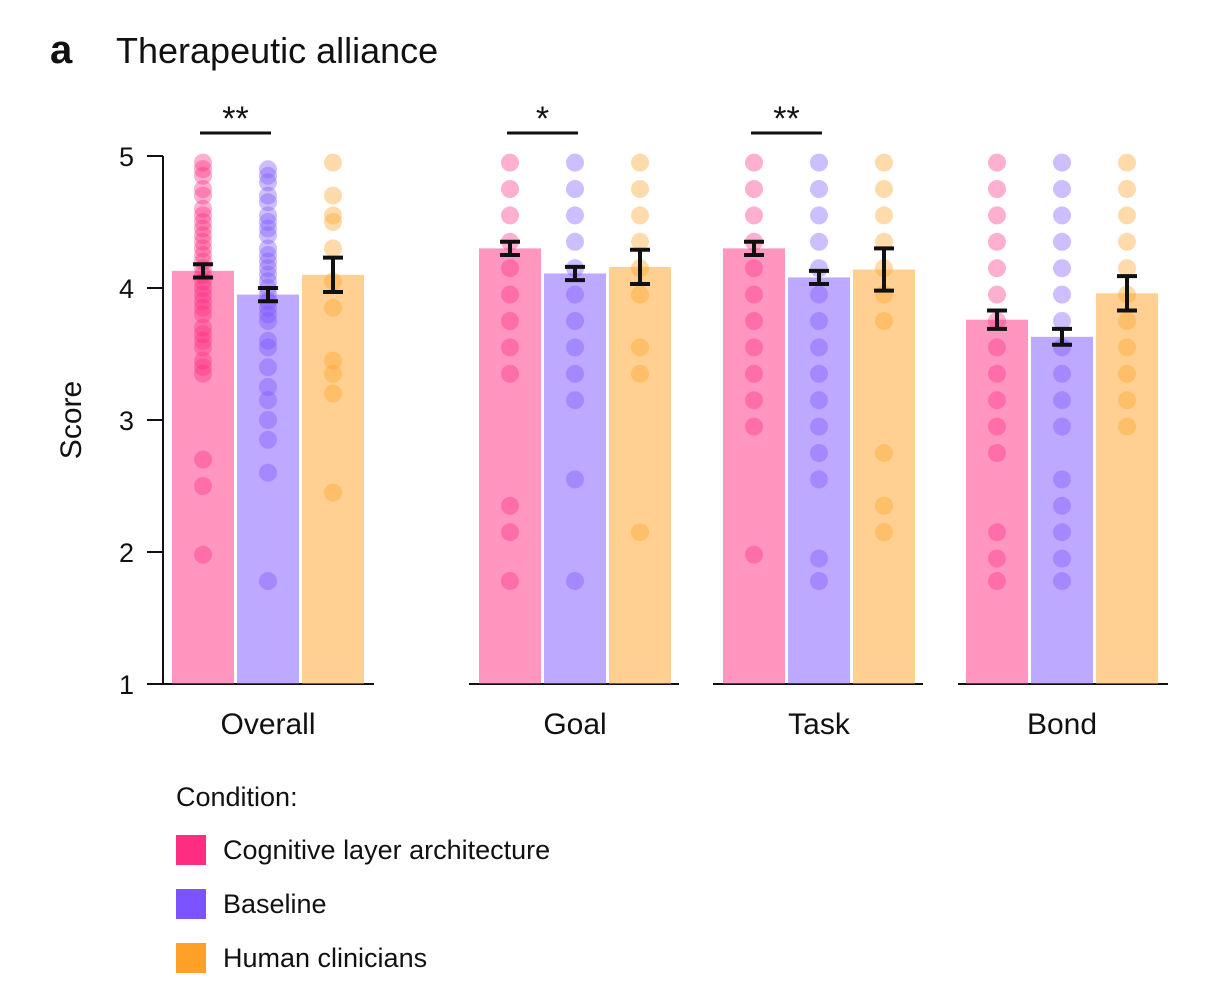  What do you see at coordinates (268, 489) in the screenshot?
I see `bar-overall-baseline` at bounding box center [268, 489].